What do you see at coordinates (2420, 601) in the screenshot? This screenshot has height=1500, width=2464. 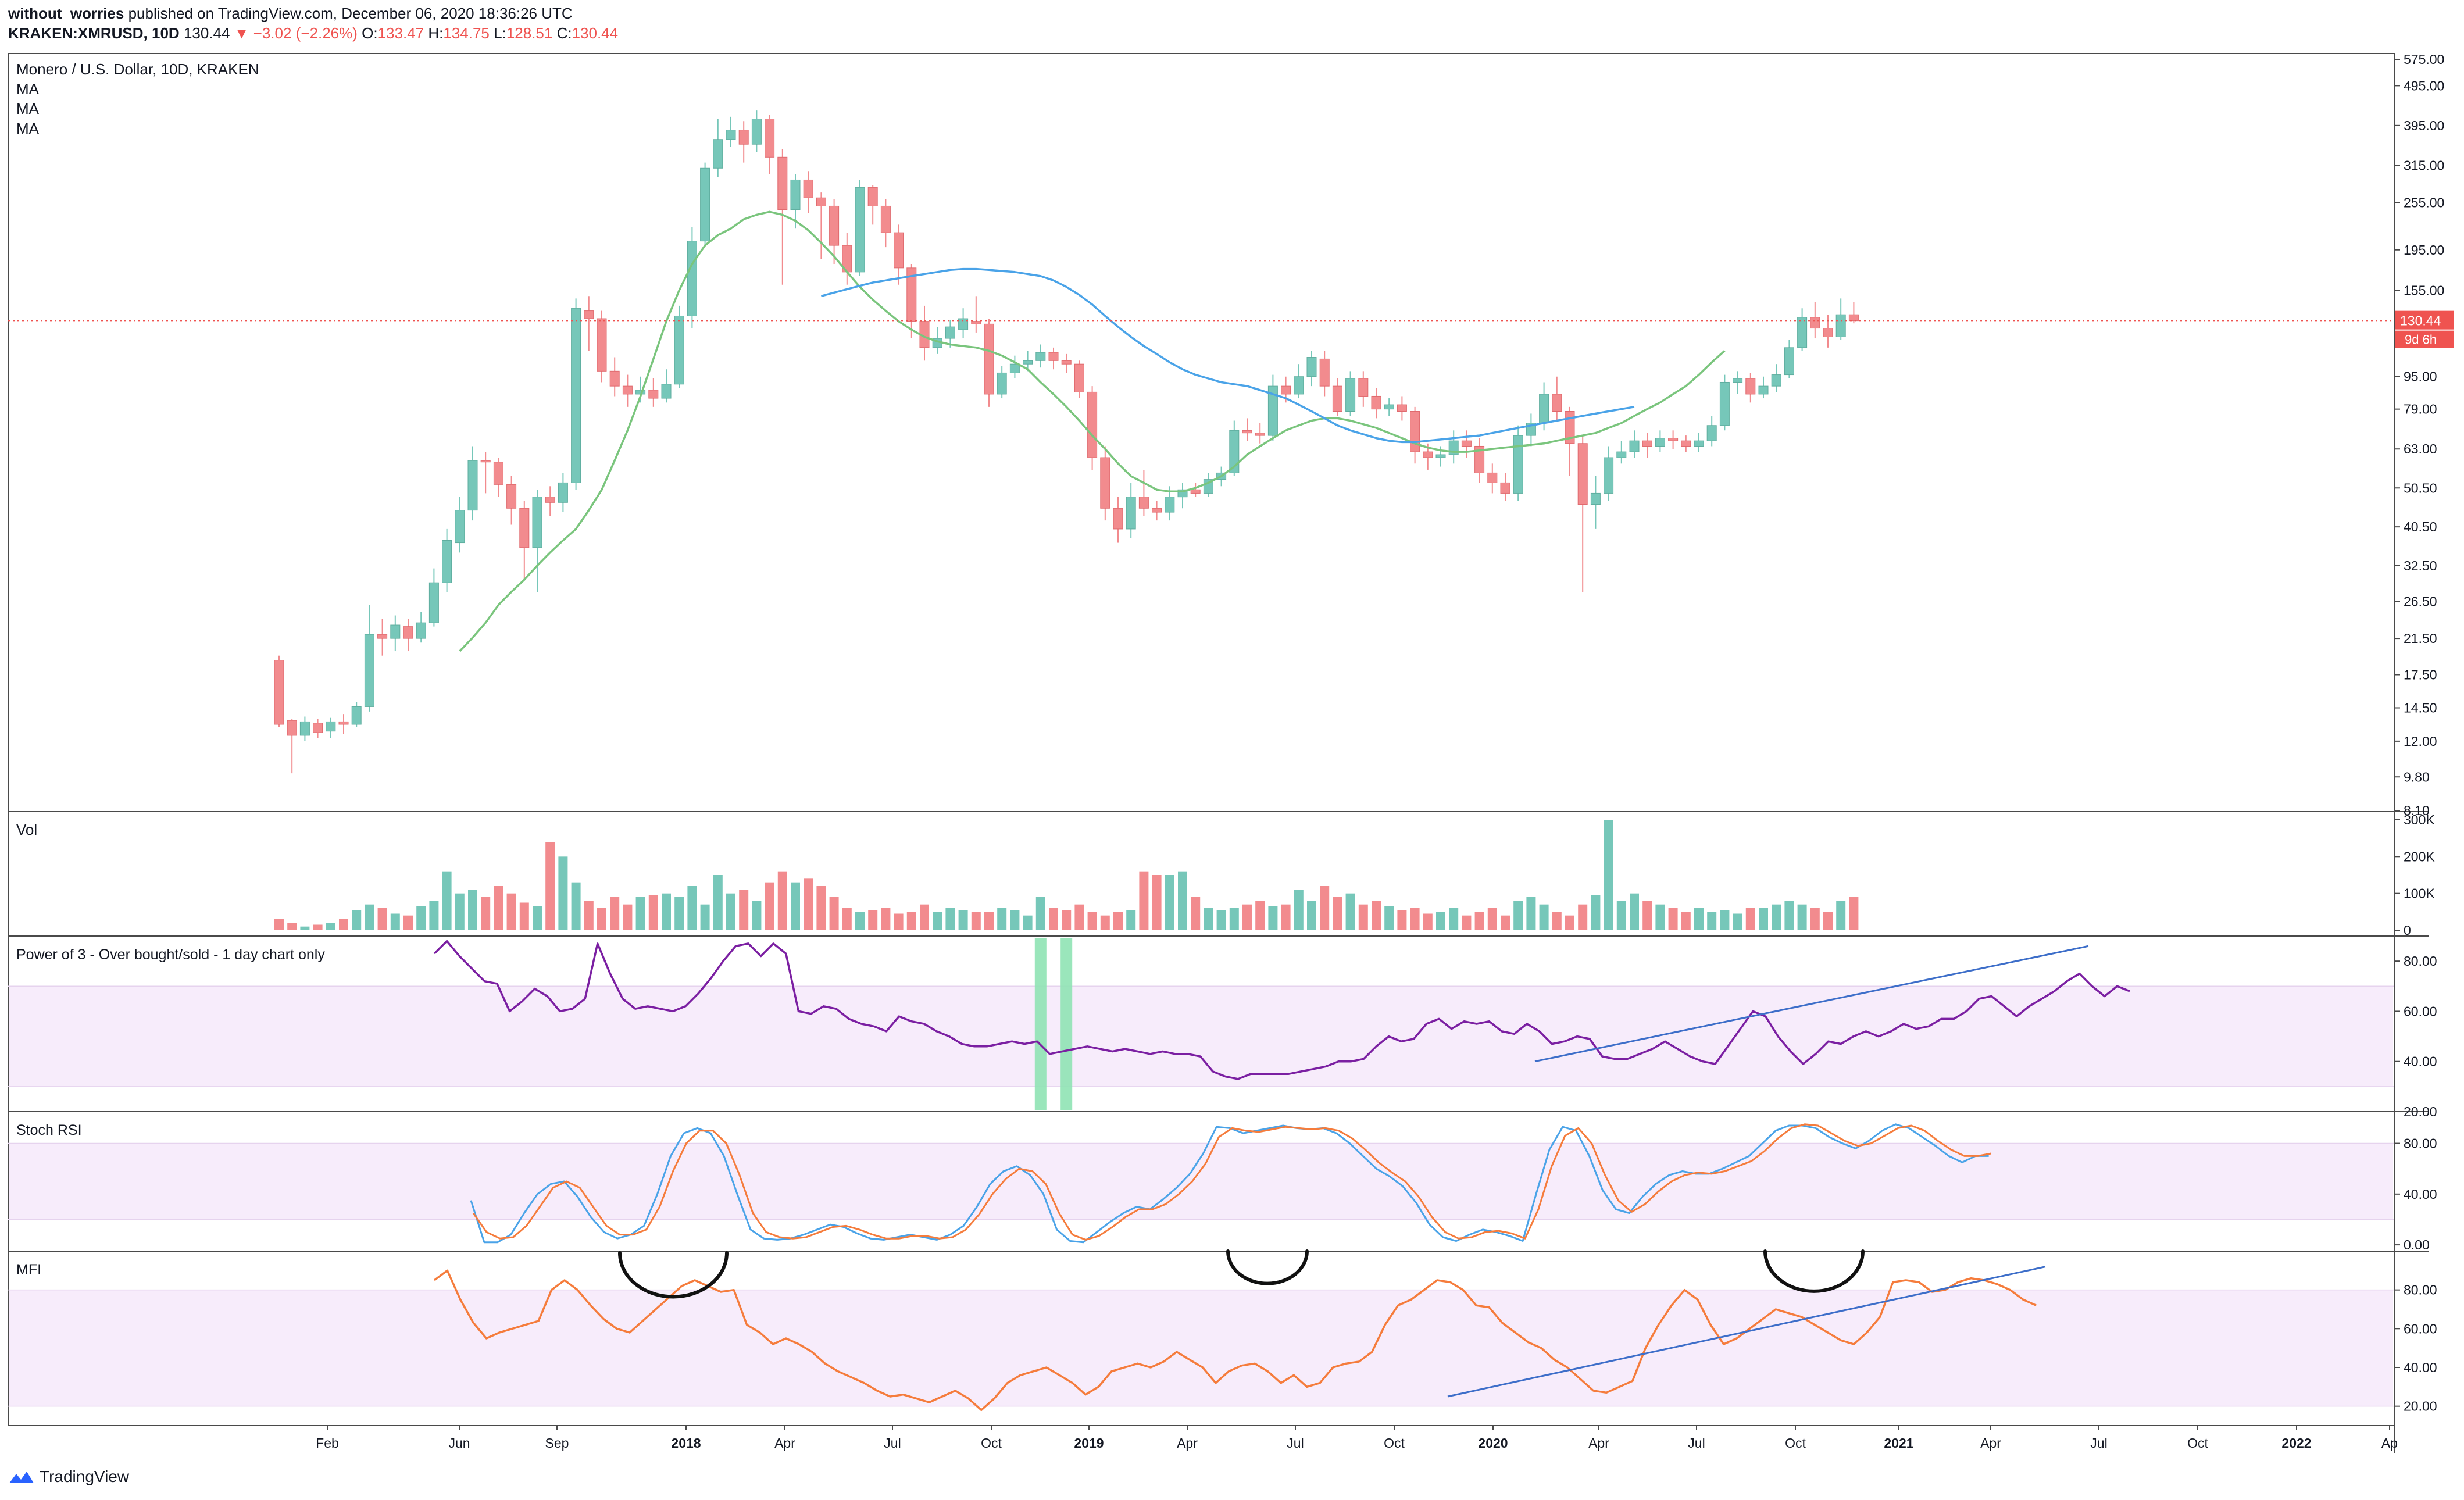 I see `price-tick-label: 26.50` at bounding box center [2420, 601].